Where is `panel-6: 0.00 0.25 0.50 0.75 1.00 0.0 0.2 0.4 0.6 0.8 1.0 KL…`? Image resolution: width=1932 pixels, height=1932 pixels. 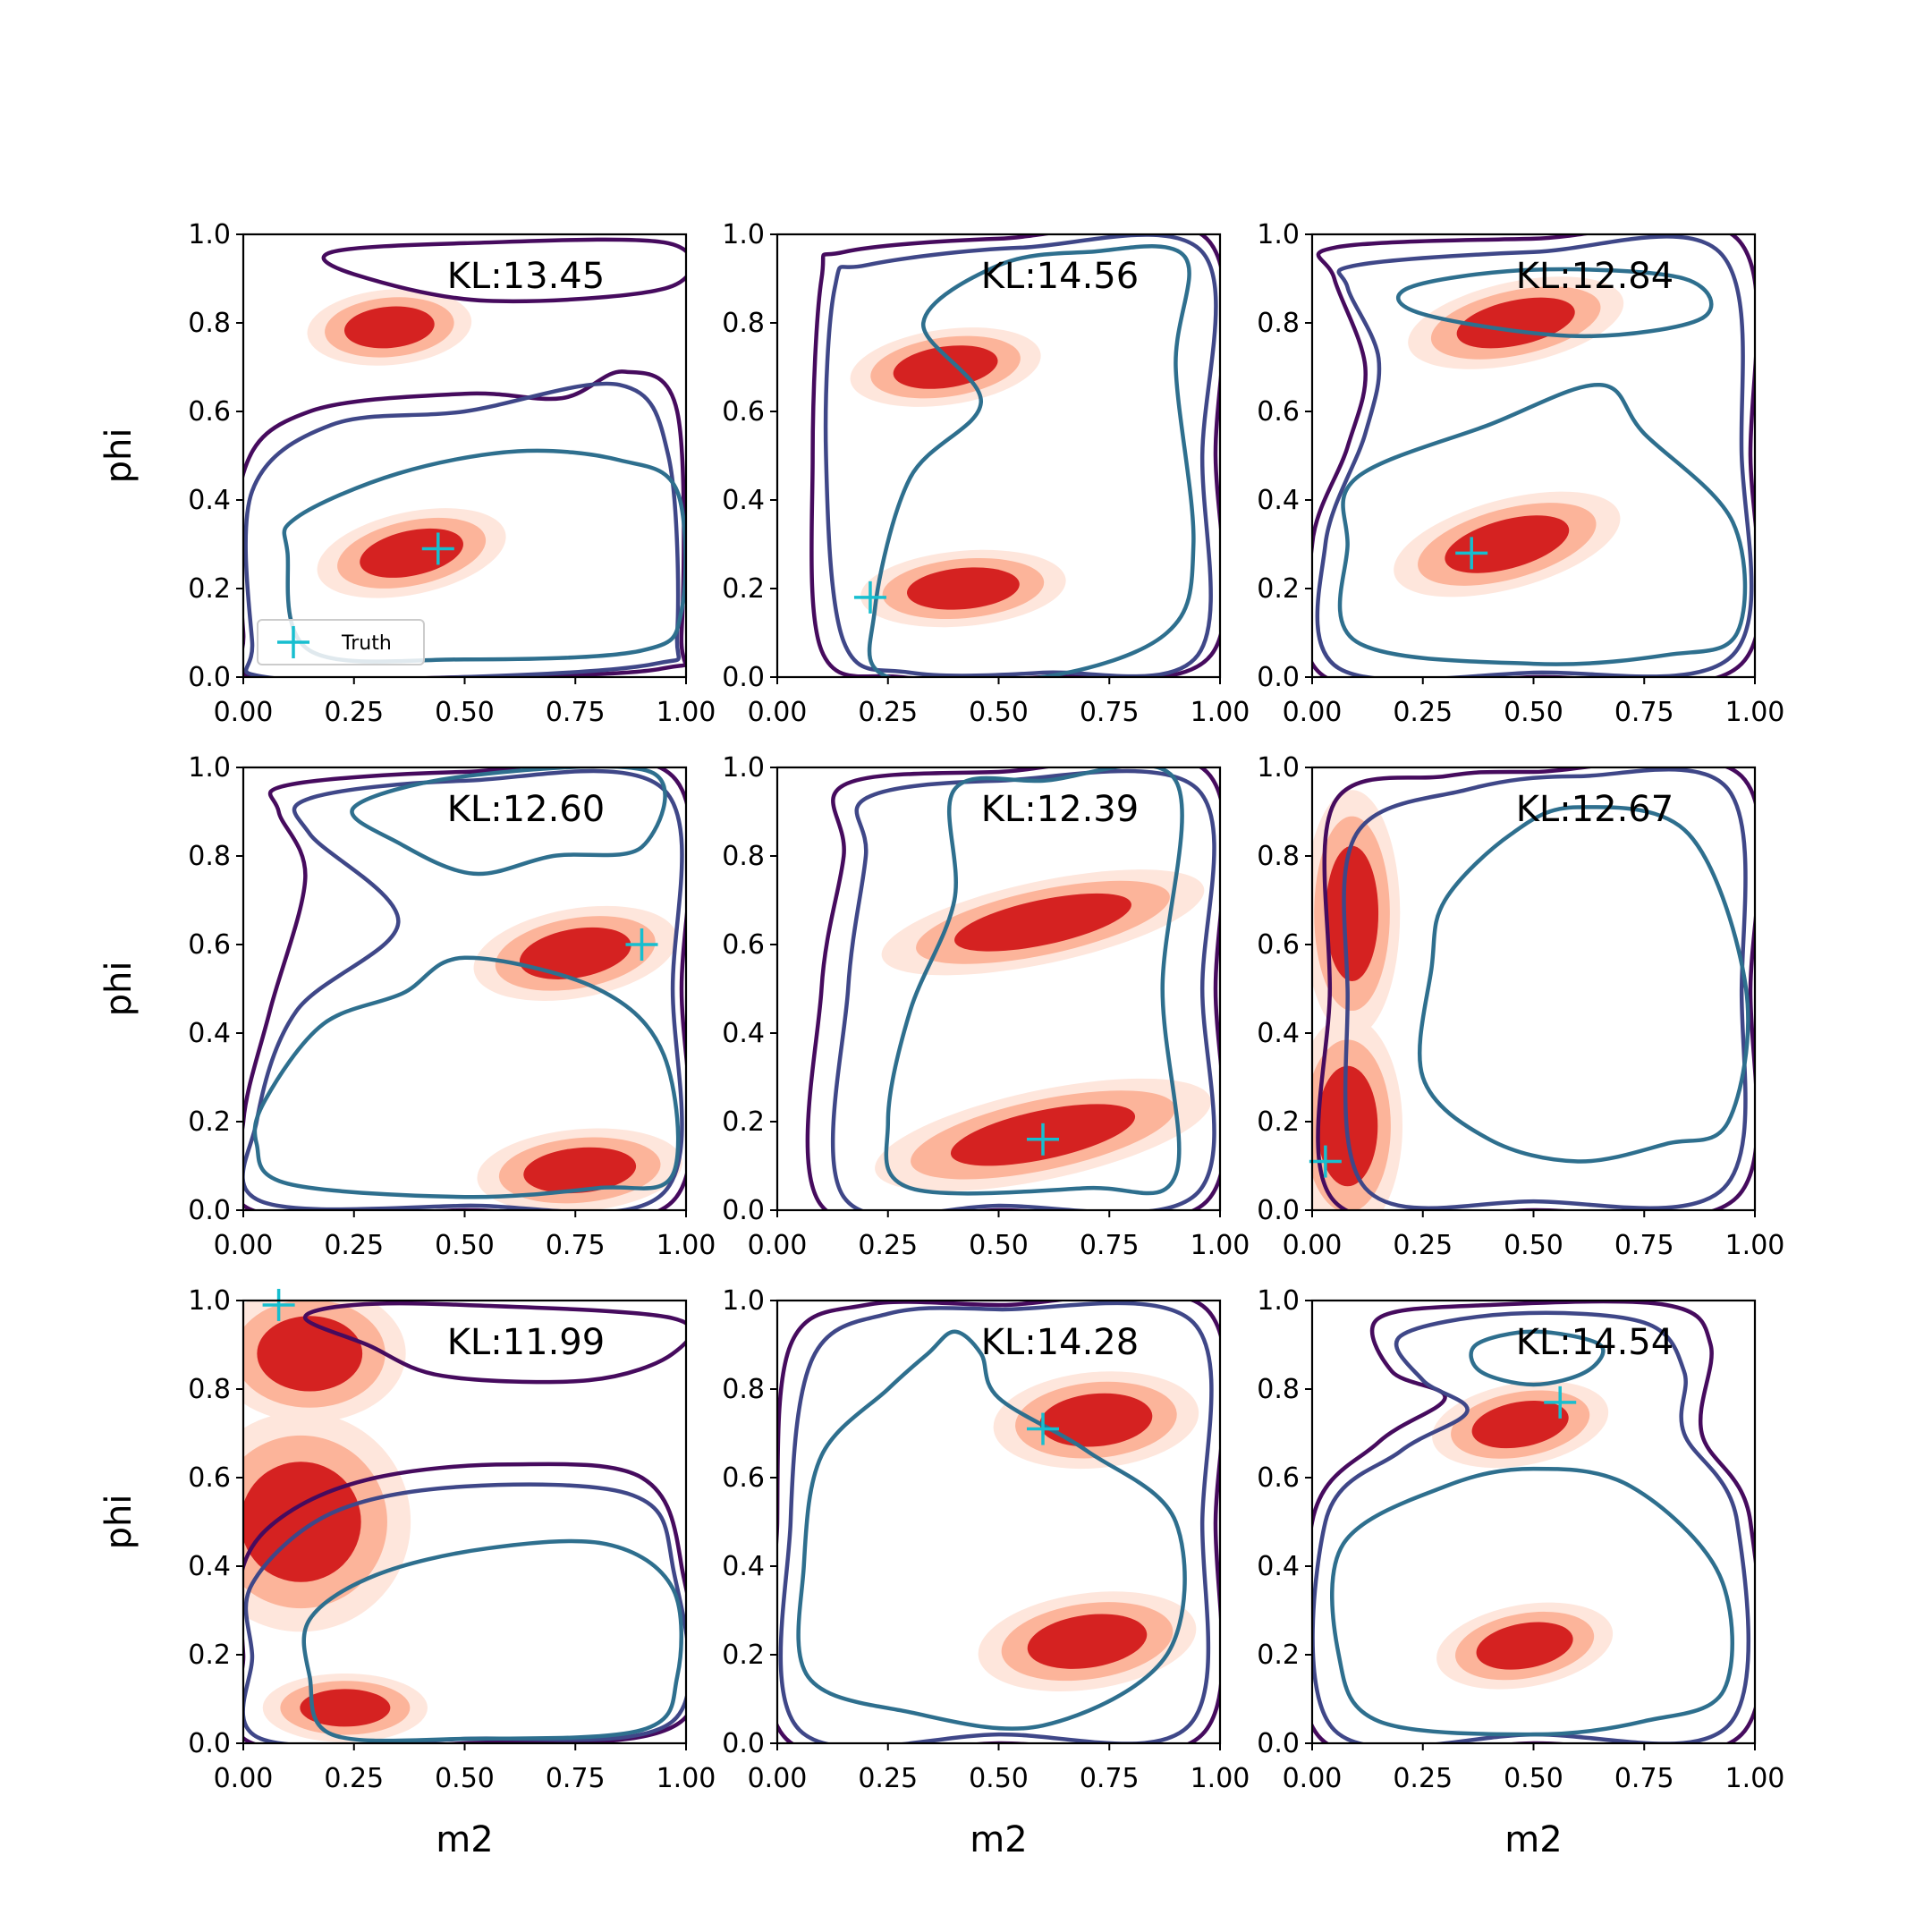
panel-6: 0.00 0.25 0.50 0.75 1.00 0.0 0.2 0.4 0.6 0.8 1.0 KL… is located at coordinates (1520, 1006).